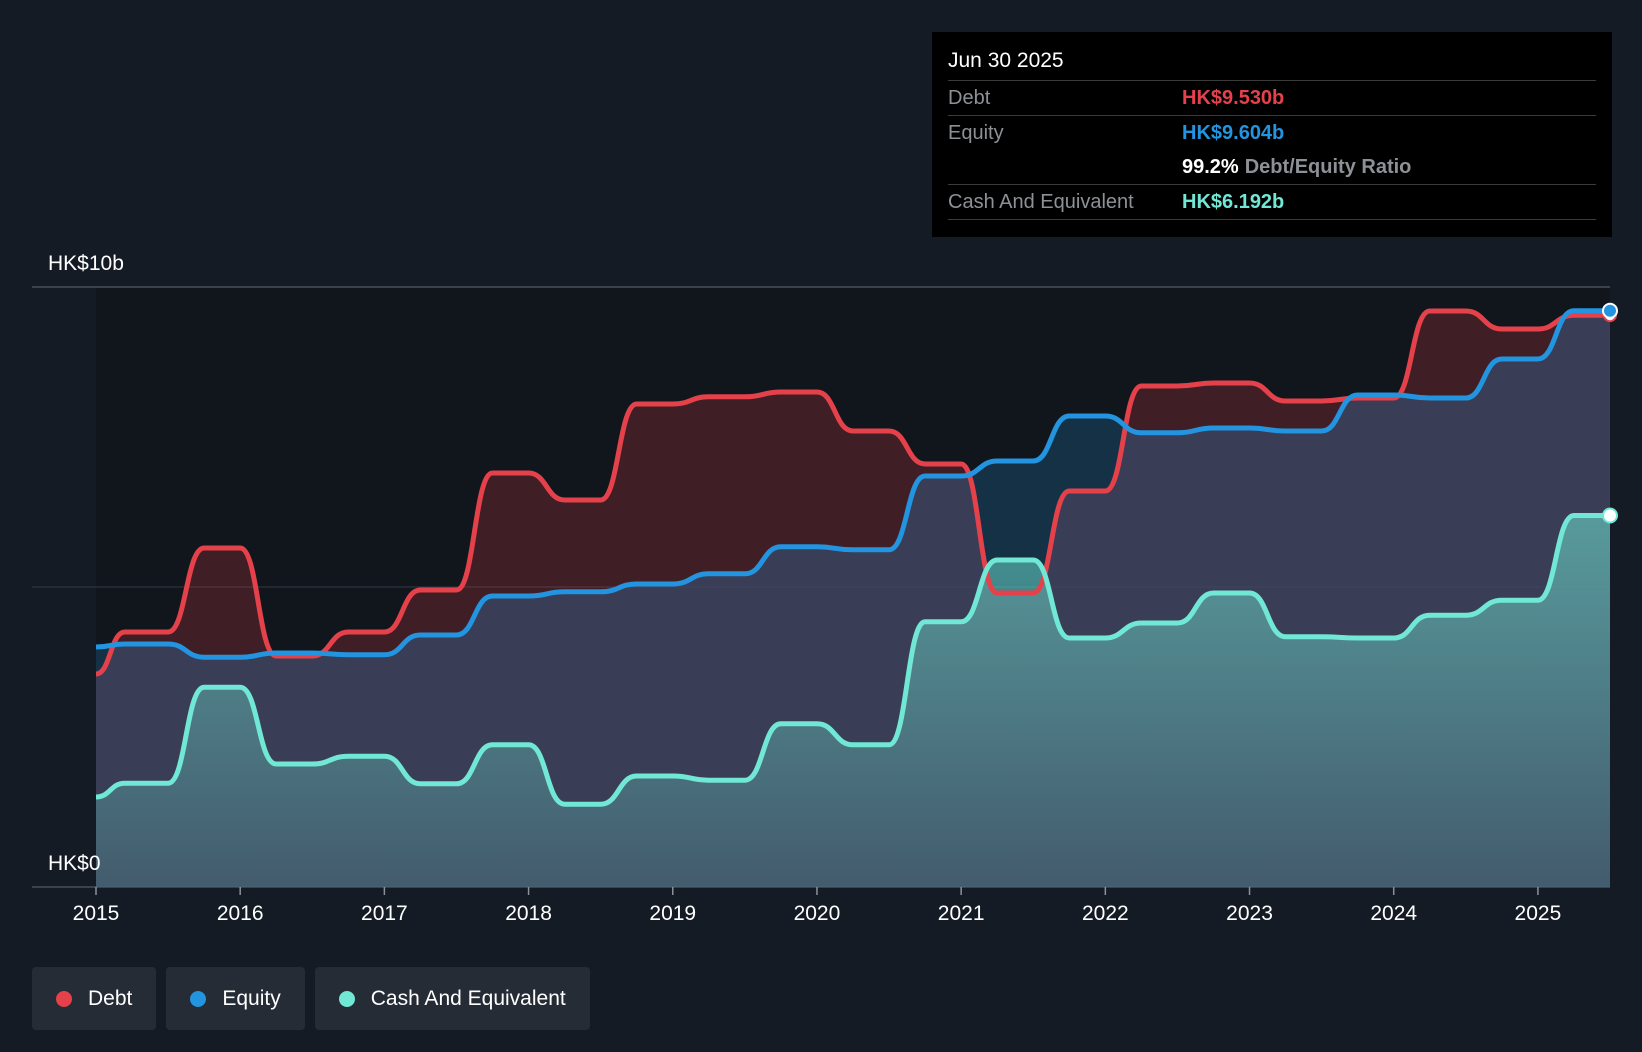  I want to click on x-tick-label: 2015, so click(96, 913).